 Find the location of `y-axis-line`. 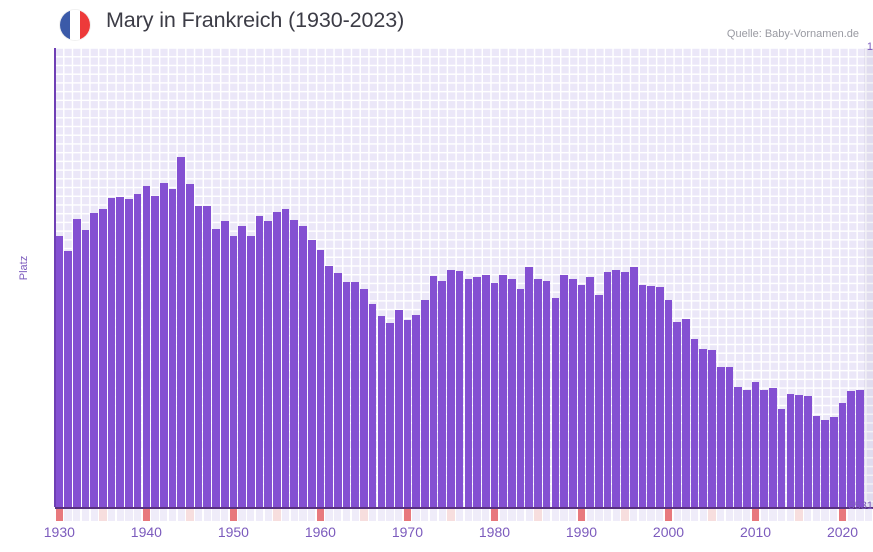

y-axis-line is located at coordinates (55, 277).